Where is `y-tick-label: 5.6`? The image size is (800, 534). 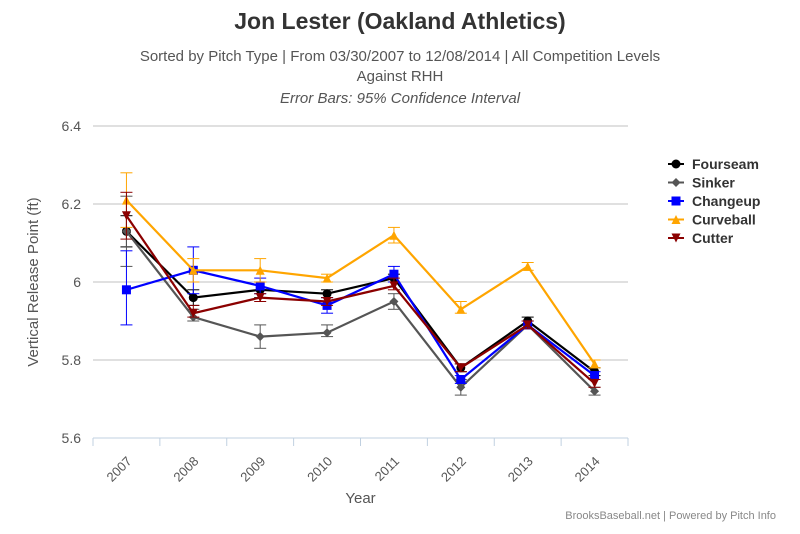
y-tick-label: 5.6 is located at coordinates (72, 438).